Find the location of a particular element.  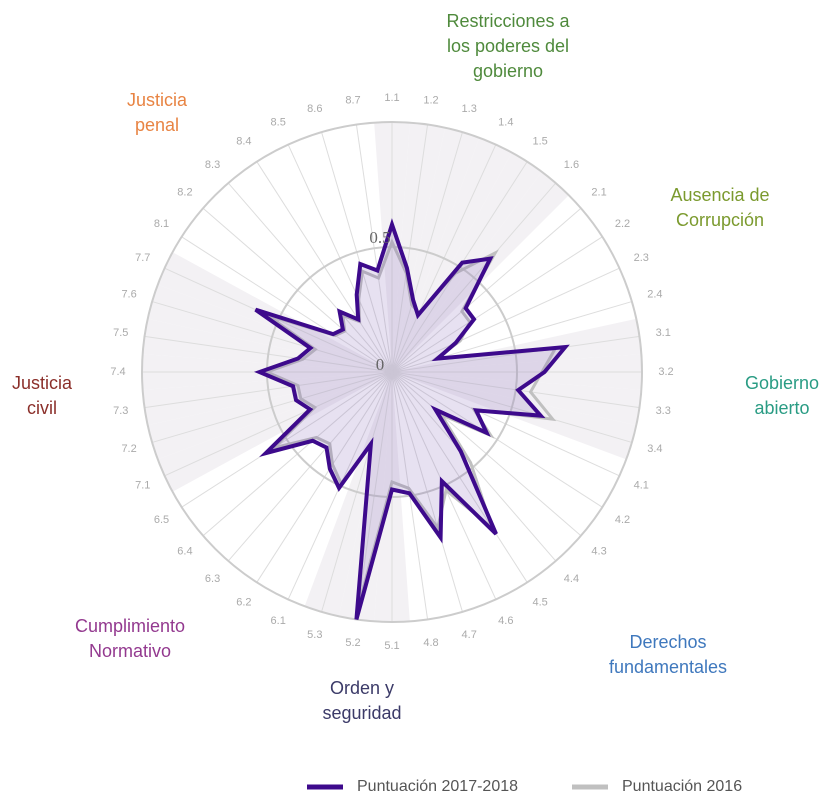

group-label: Corrupción is located at coordinates (720, 220).